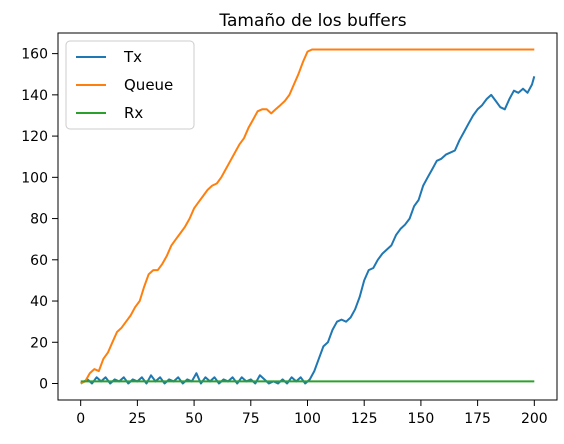  I want to click on chart-title: Tamaño de los buffers, so click(312, 21).